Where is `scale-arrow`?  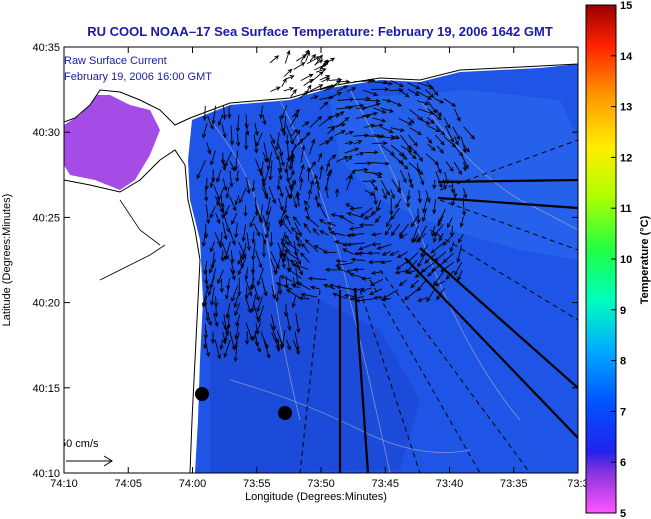 scale-arrow is located at coordinates (89, 461).